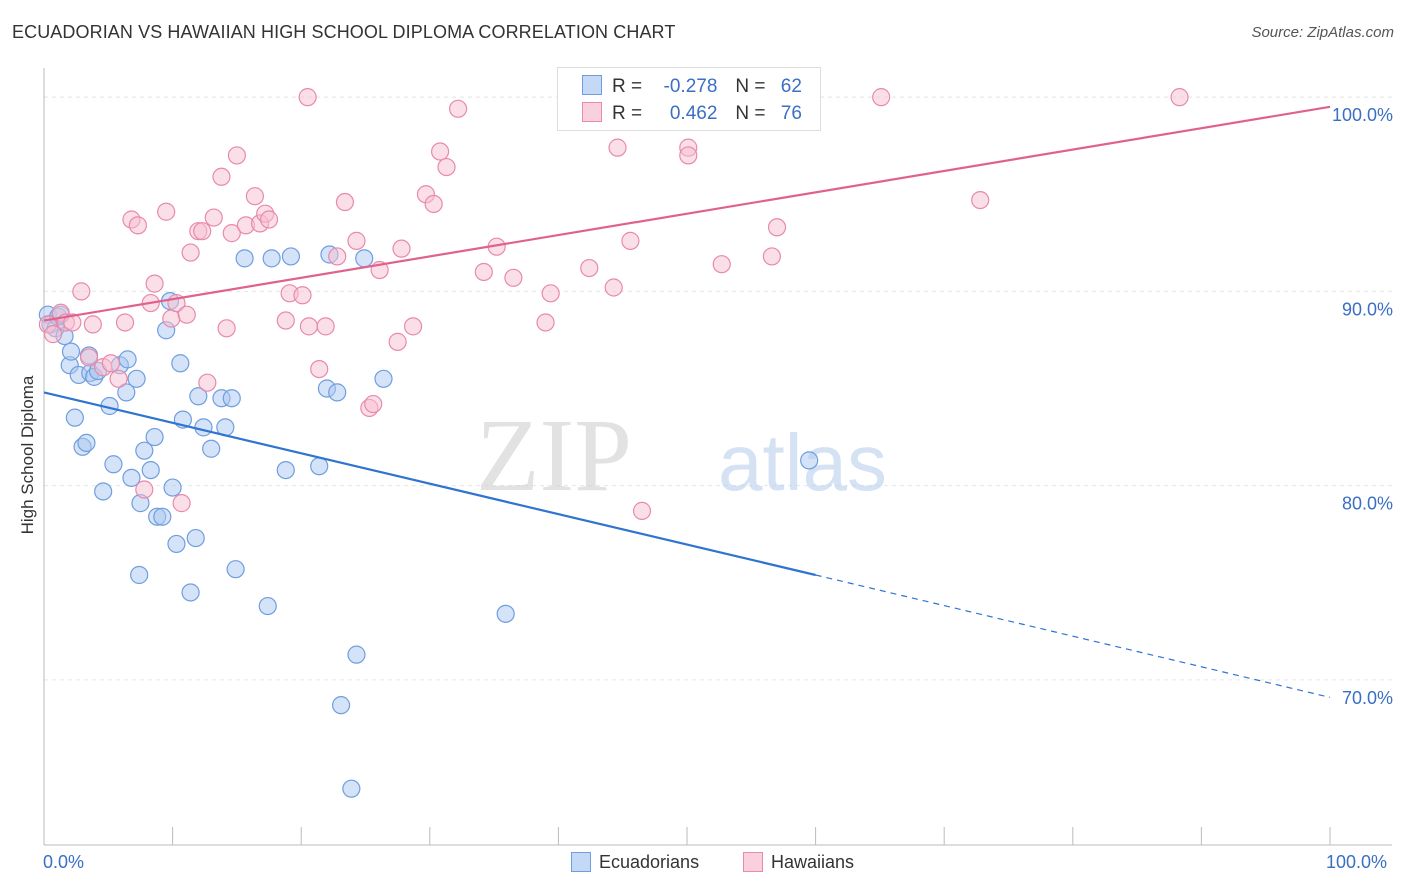  I want to click on trend-line, so click(429, 484).